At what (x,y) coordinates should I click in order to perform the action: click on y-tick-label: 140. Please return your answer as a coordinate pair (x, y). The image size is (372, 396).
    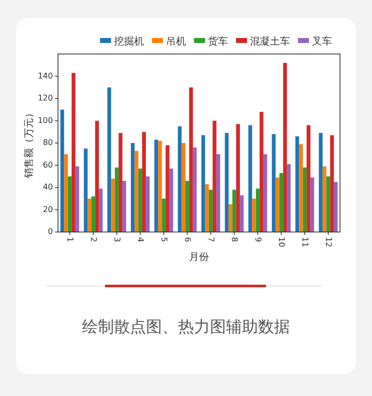
    Looking at the image, I should click on (45, 75).